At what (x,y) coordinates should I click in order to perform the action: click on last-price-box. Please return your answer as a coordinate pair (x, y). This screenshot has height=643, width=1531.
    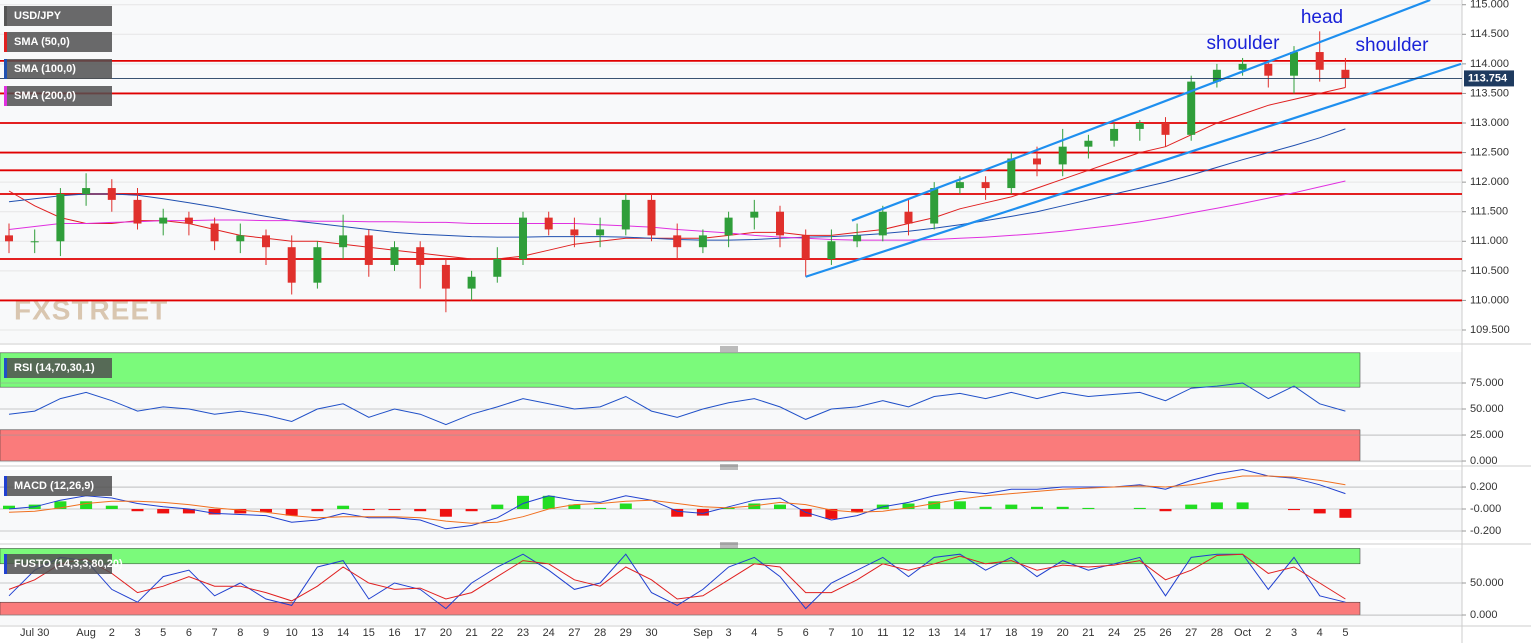
    Looking at the image, I should click on (1489, 78).